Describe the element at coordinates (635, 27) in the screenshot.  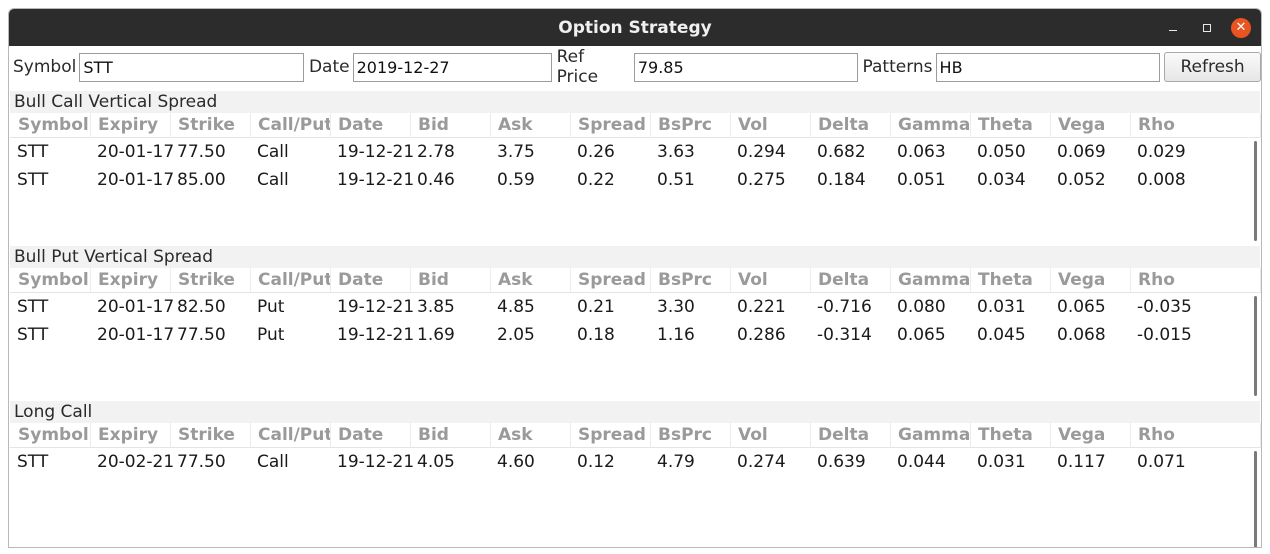
I see `window-title: Option Strategy` at that location.